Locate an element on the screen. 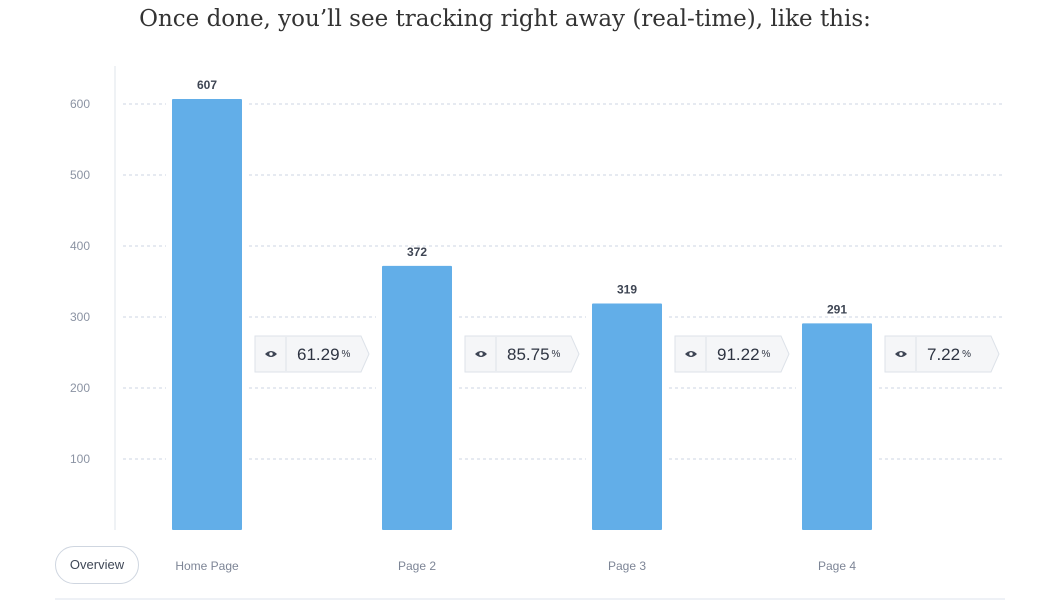 The width and height of the screenshot is (1042, 600). conversion-rate: 91.22% is located at coordinates (744, 354).